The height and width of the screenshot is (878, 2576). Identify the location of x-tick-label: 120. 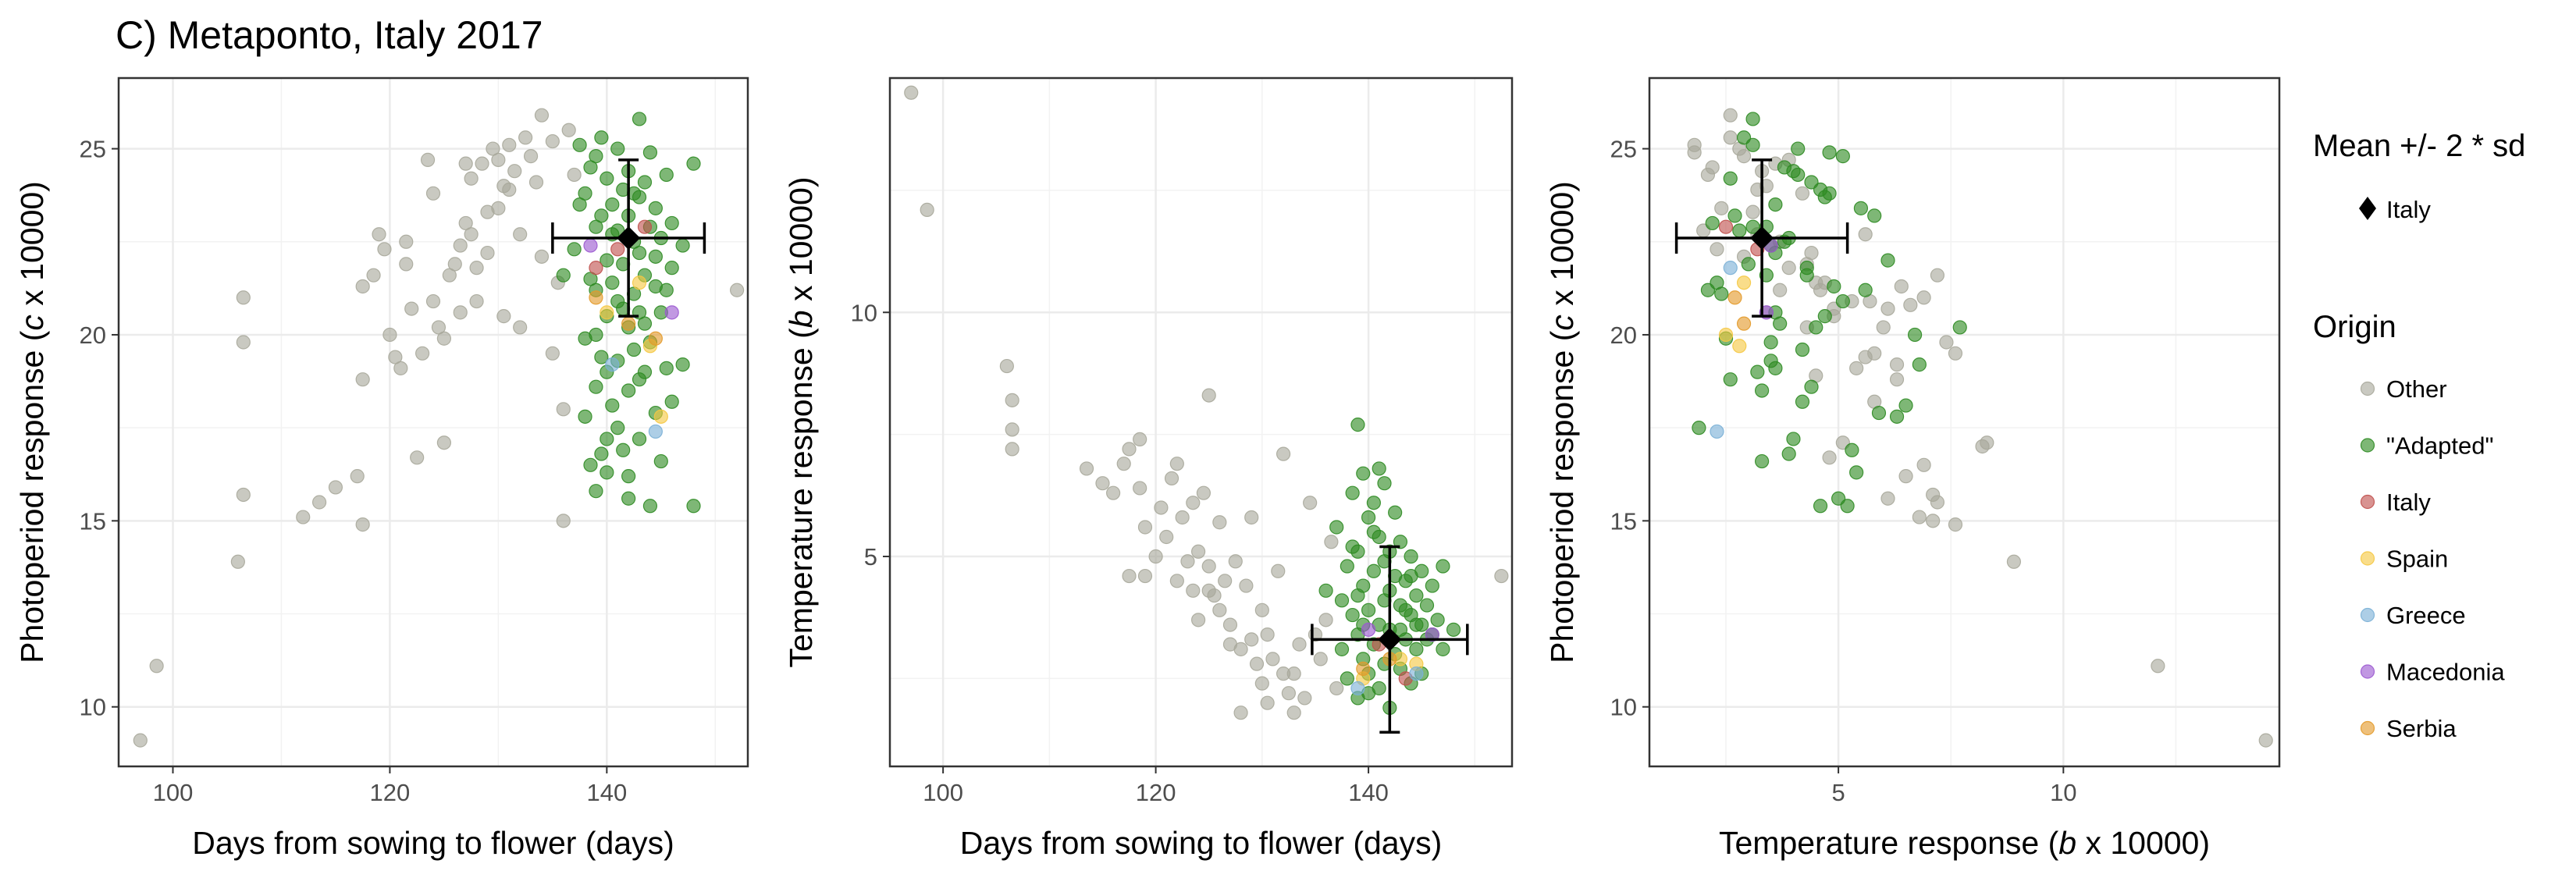
(1156, 792).